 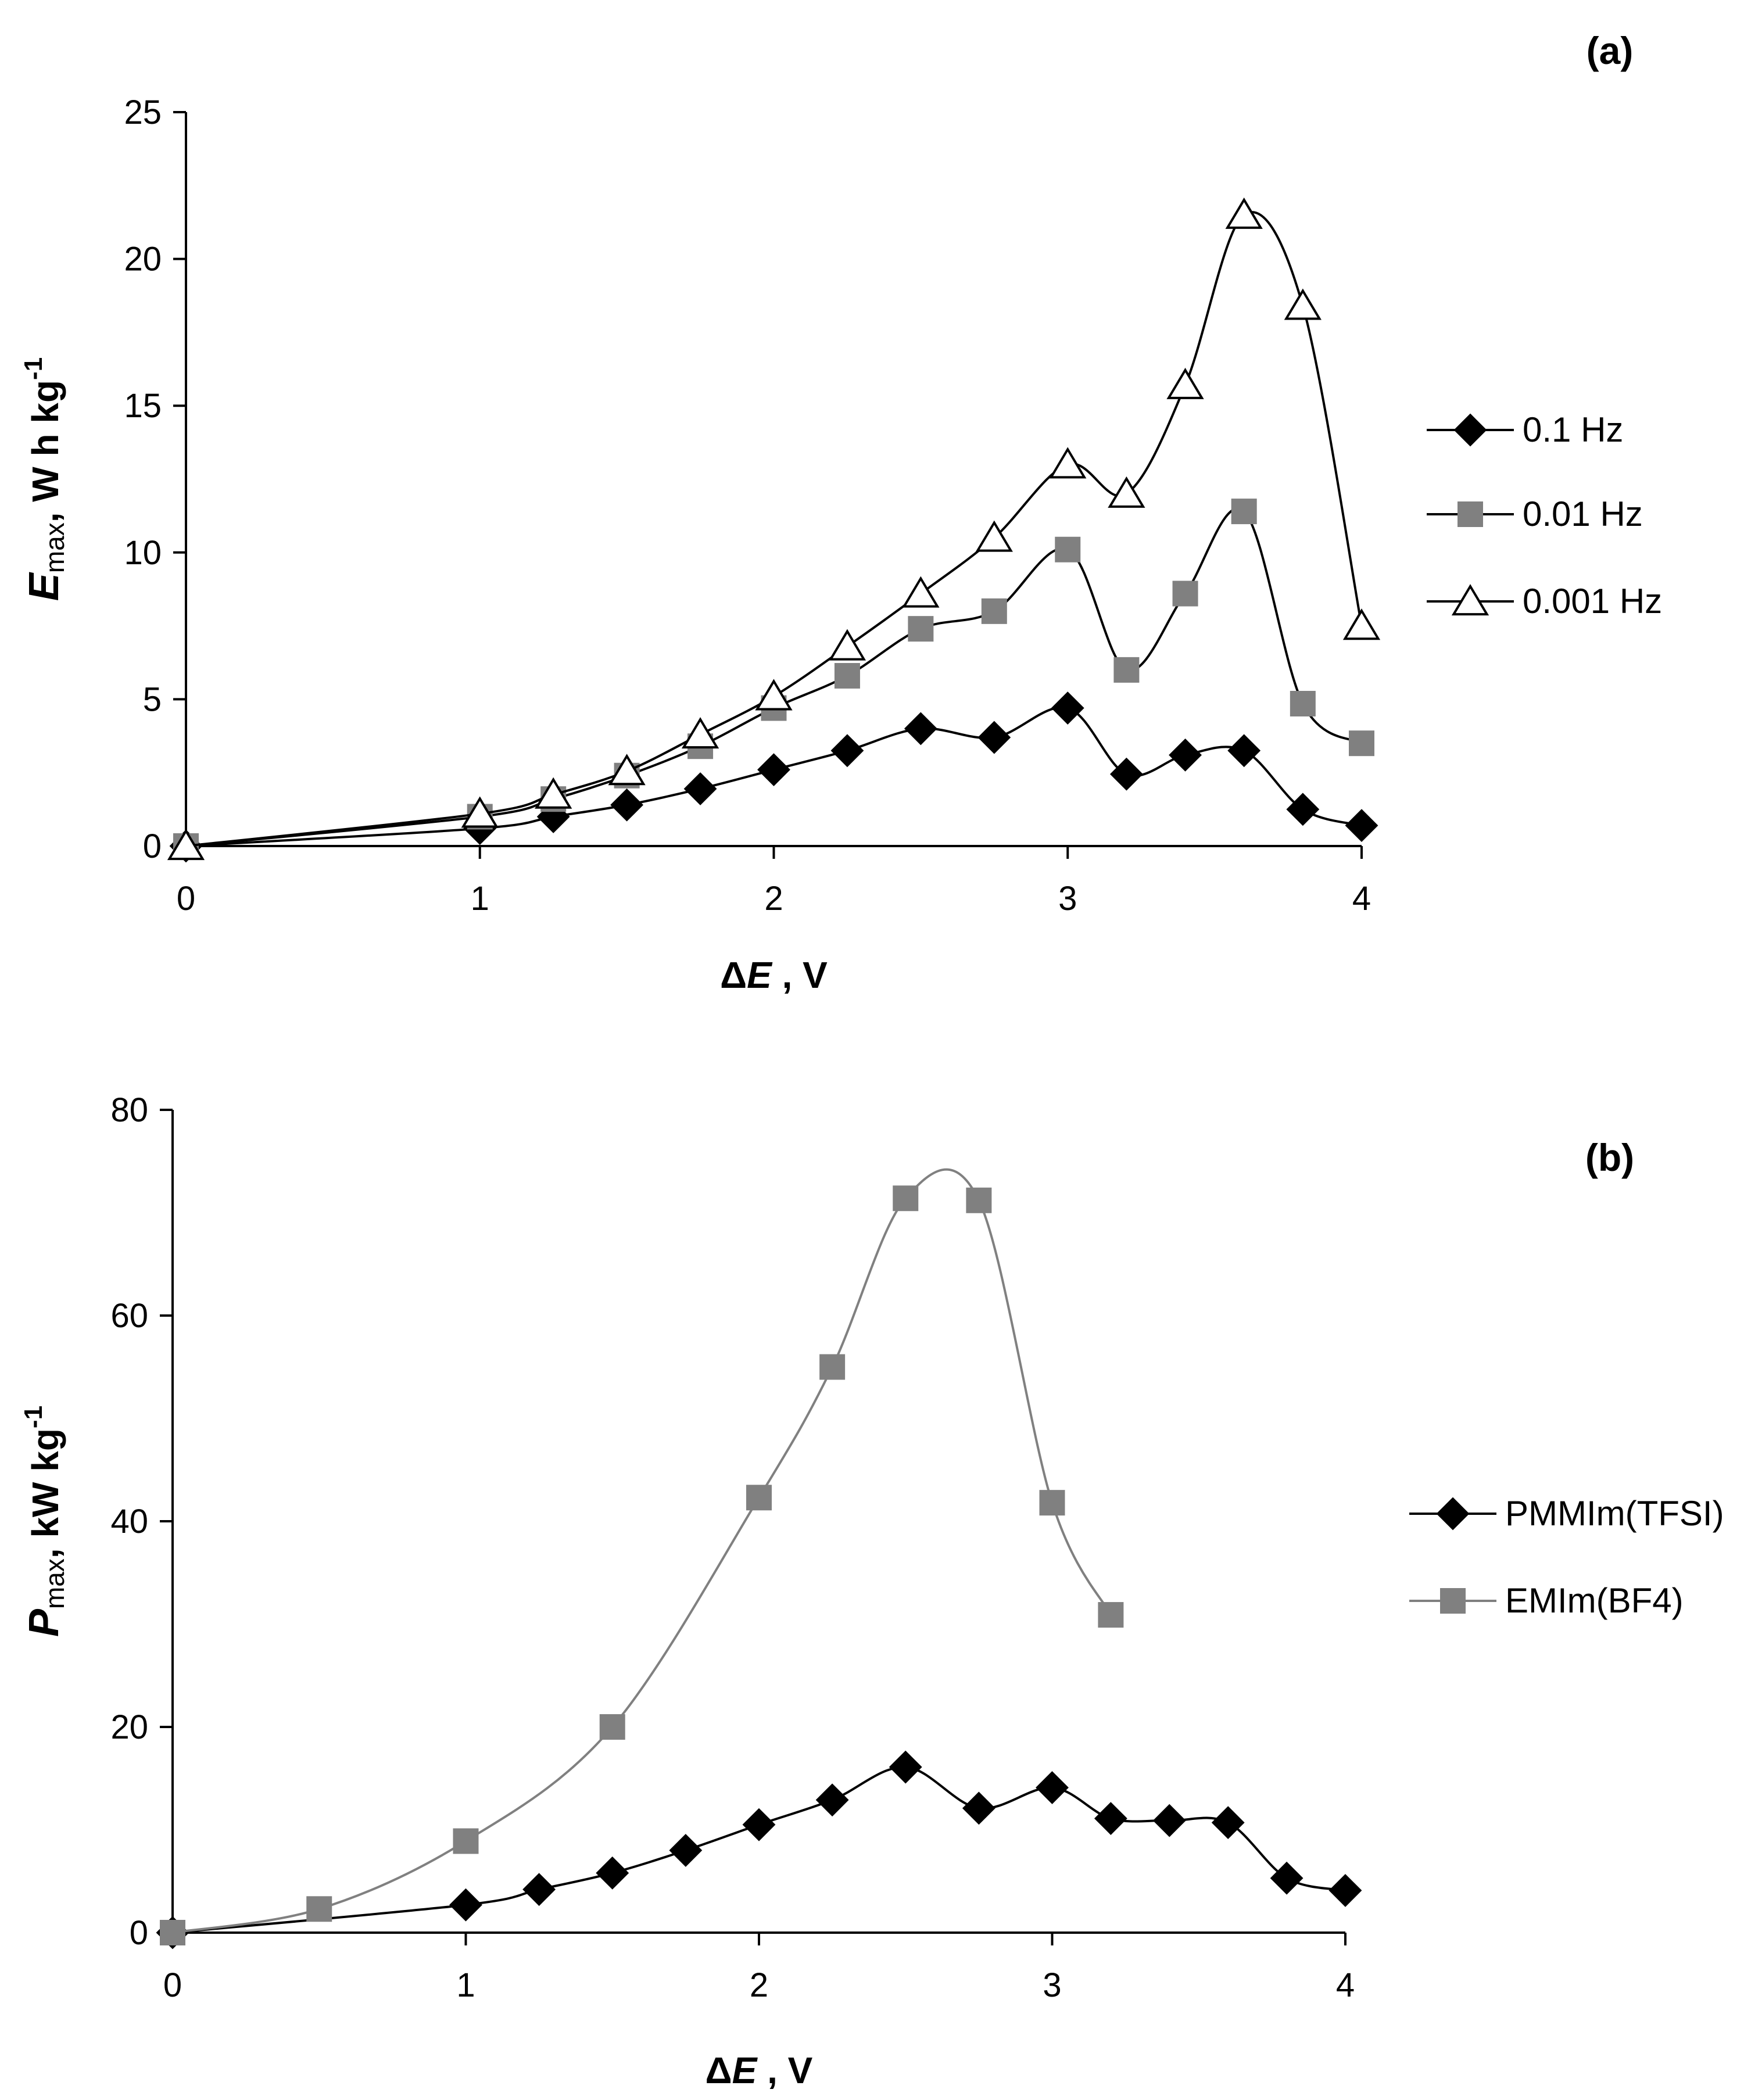 I want to click on series-0.01 Hz, so click(x=774, y=679).